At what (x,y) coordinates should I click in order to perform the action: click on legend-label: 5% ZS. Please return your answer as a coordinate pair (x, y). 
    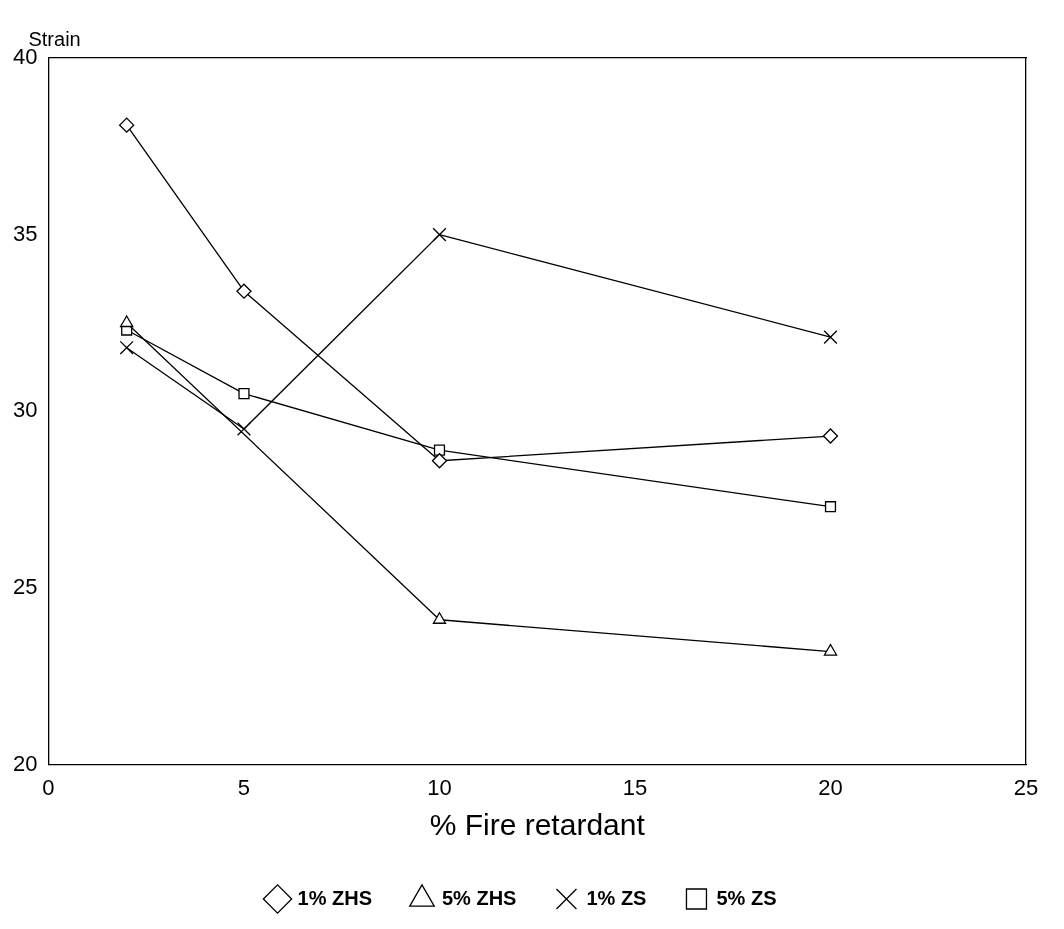
    Looking at the image, I should click on (746, 897).